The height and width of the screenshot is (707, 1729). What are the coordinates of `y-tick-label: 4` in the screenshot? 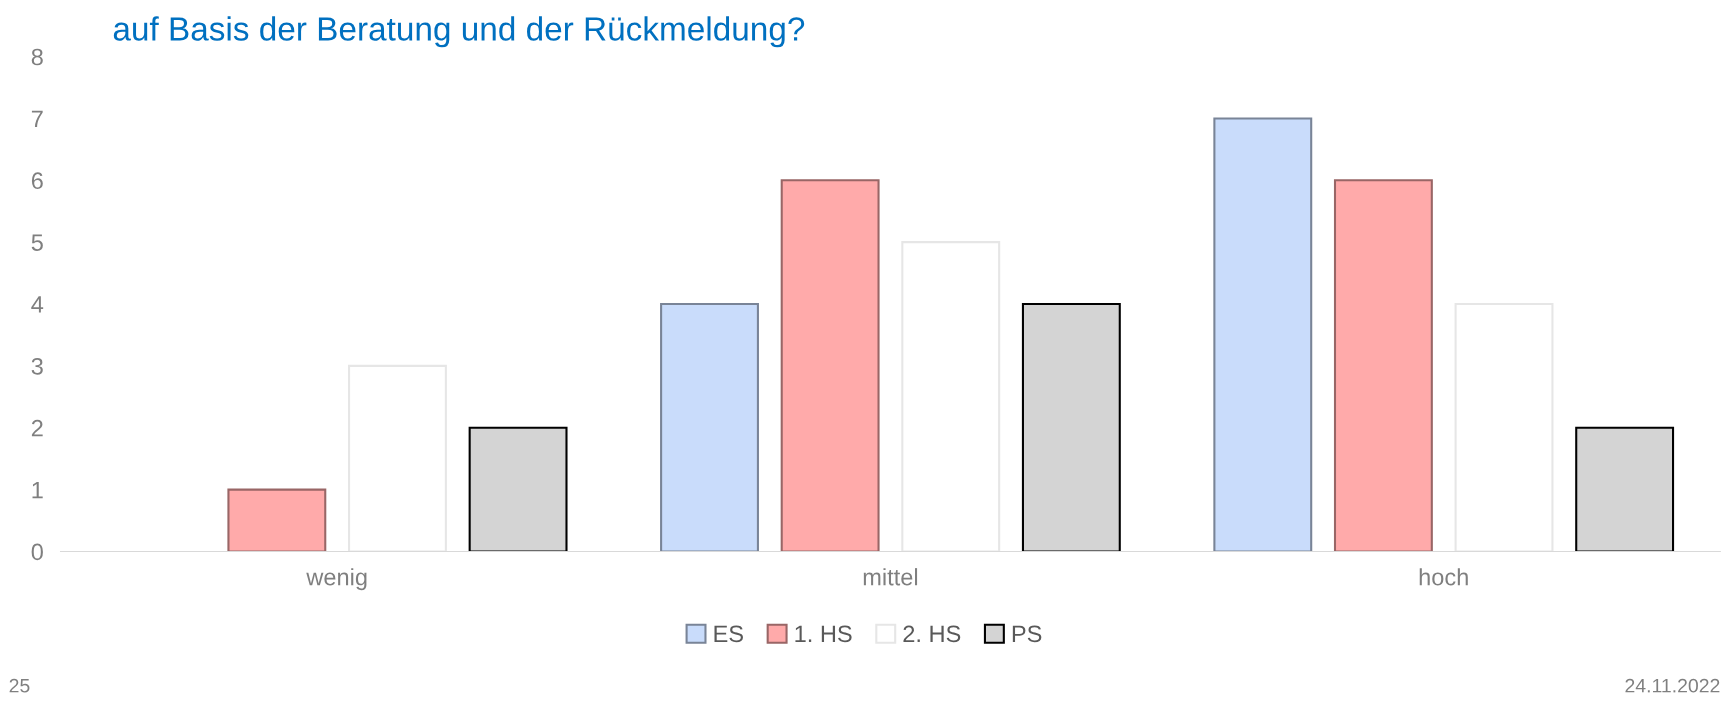 It's located at (37, 304).